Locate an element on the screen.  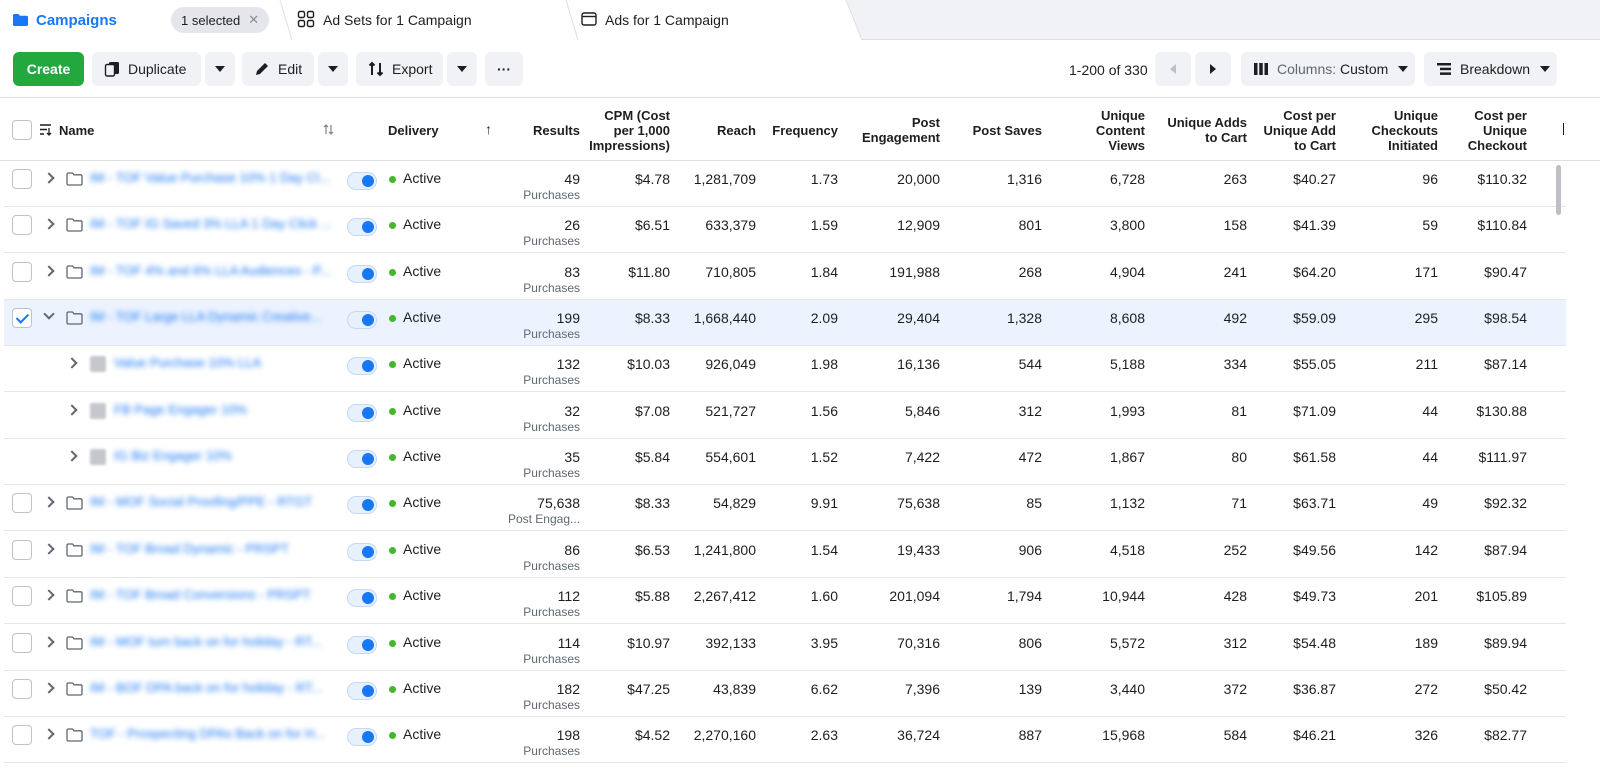
header-results: Results is located at coordinates (556, 130).